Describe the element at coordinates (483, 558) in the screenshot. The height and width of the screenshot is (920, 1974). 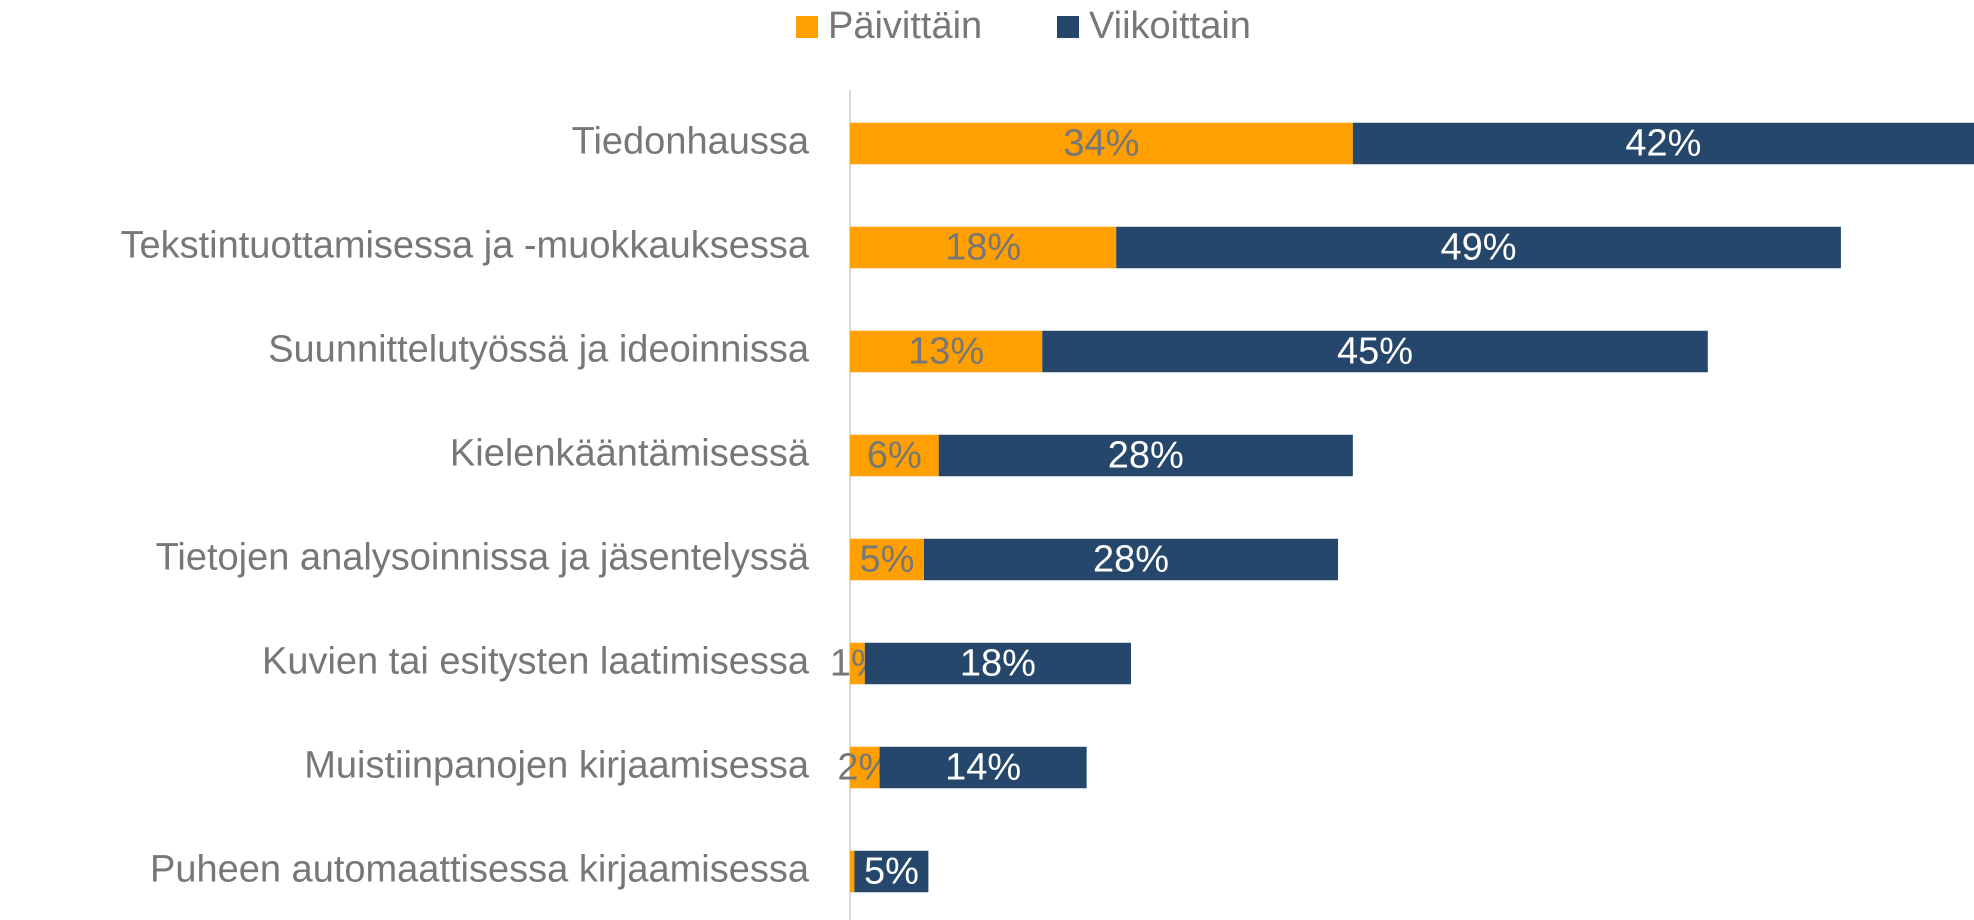
I see `category-label: Tietojen analysoinnissa ja jäsentelyssä` at that location.